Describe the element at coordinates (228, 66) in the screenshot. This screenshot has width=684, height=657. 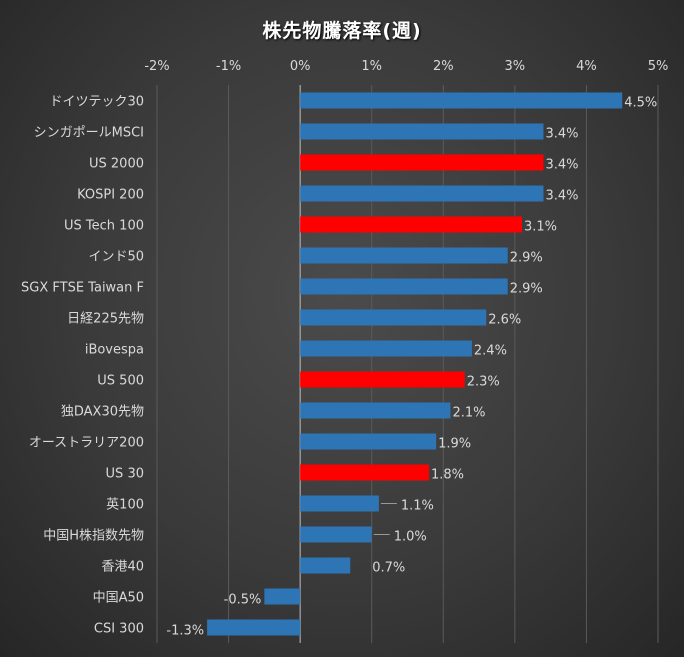
I see `x-tick-label: -1%` at that location.